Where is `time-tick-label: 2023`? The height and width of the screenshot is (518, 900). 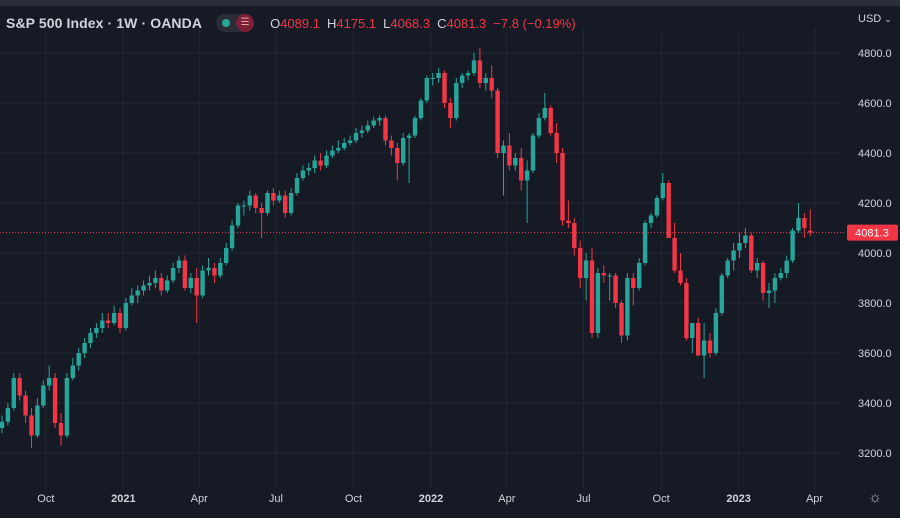
time-tick-label: 2023 is located at coordinates (738, 499).